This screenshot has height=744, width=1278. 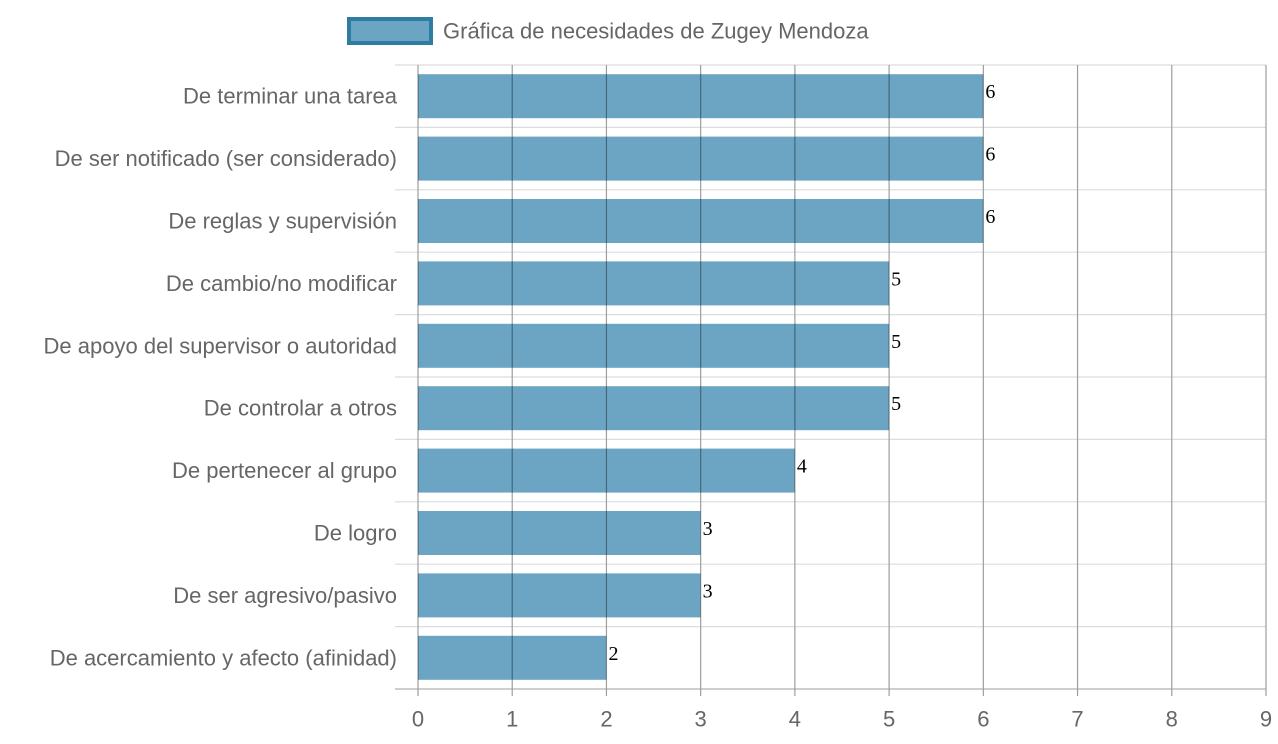 I want to click on category-label: De ser agresivo/pasivo, so click(x=285, y=595).